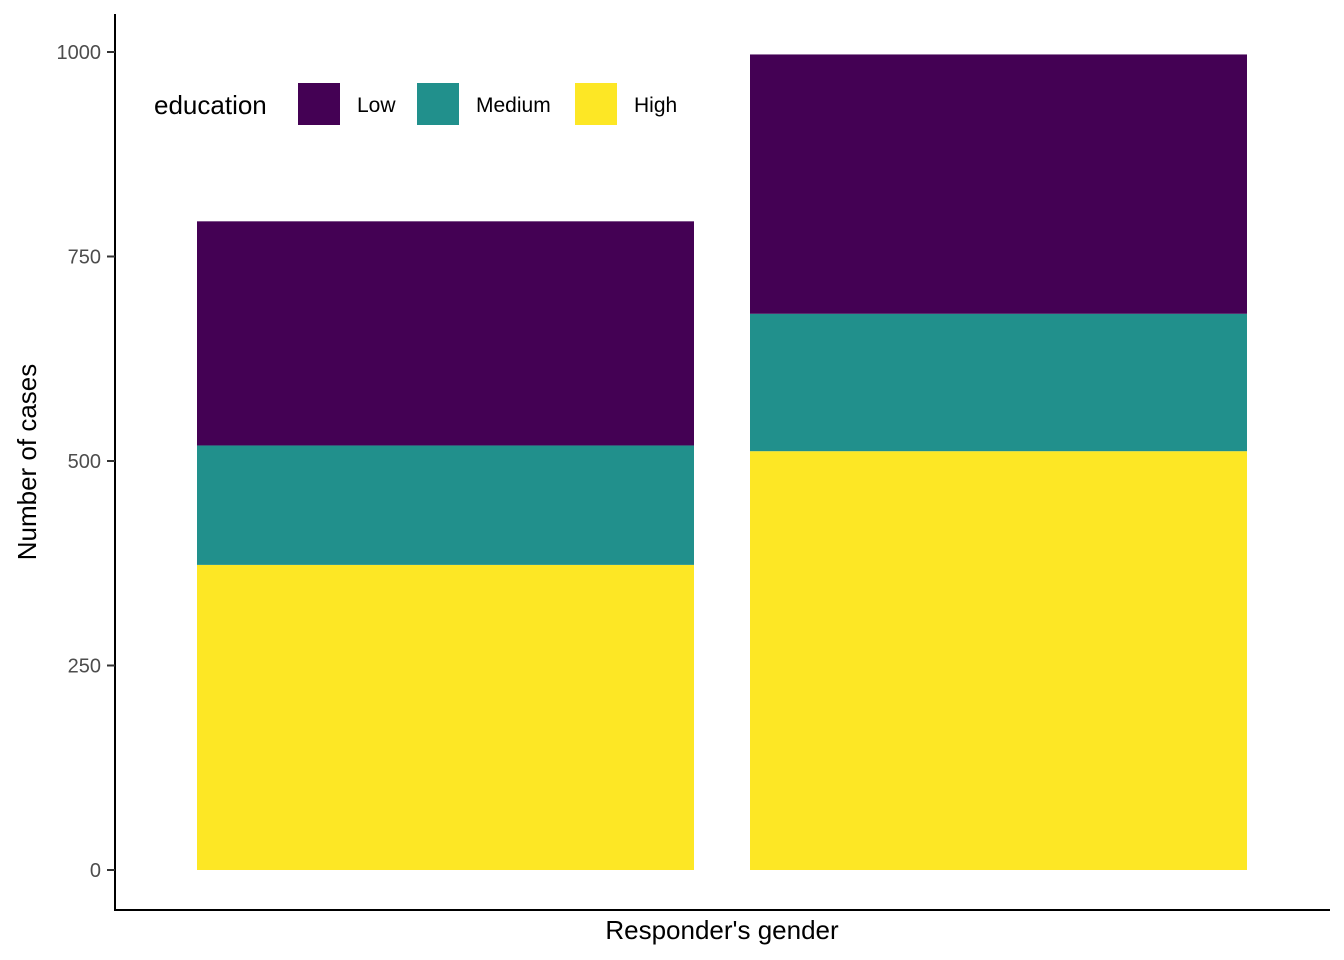 Image resolution: width=1344 pixels, height=960 pixels. I want to click on legend-title: education, so click(210, 105).